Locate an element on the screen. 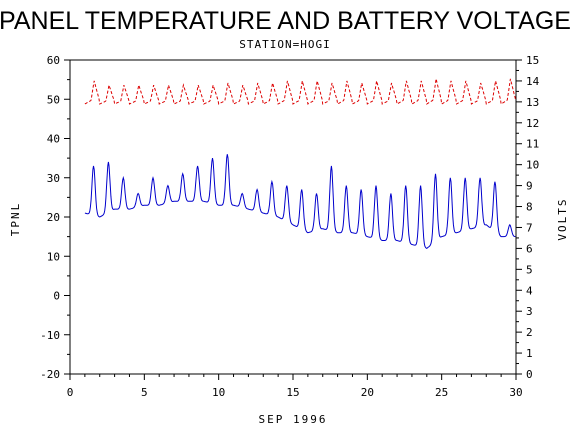 The image size is (570, 430). x-tick-label: 10 is located at coordinates (218, 392).